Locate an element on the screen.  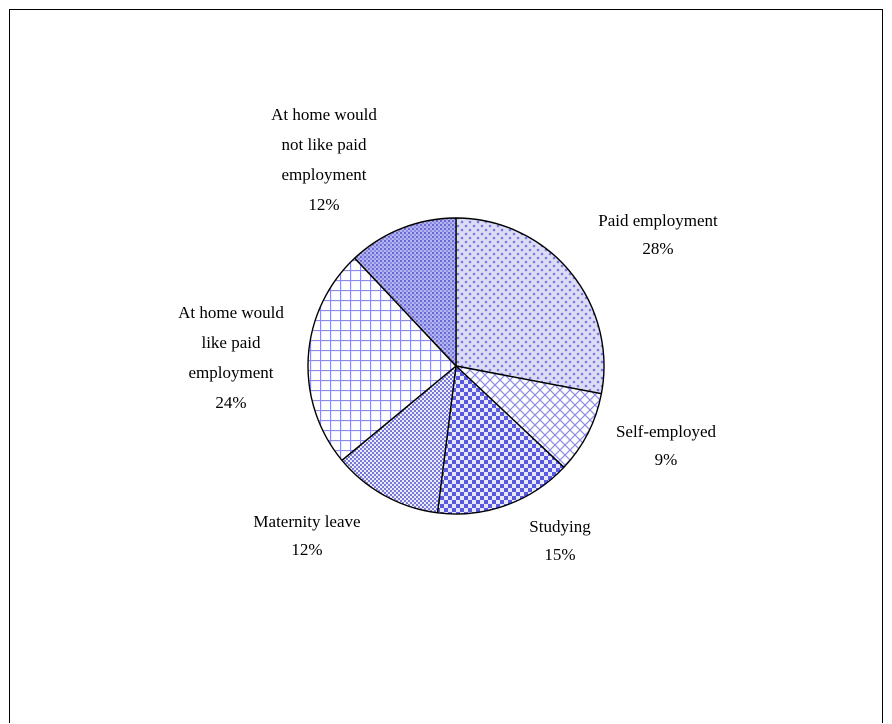
slice-category-label: like paid is located at coordinates (231, 342).